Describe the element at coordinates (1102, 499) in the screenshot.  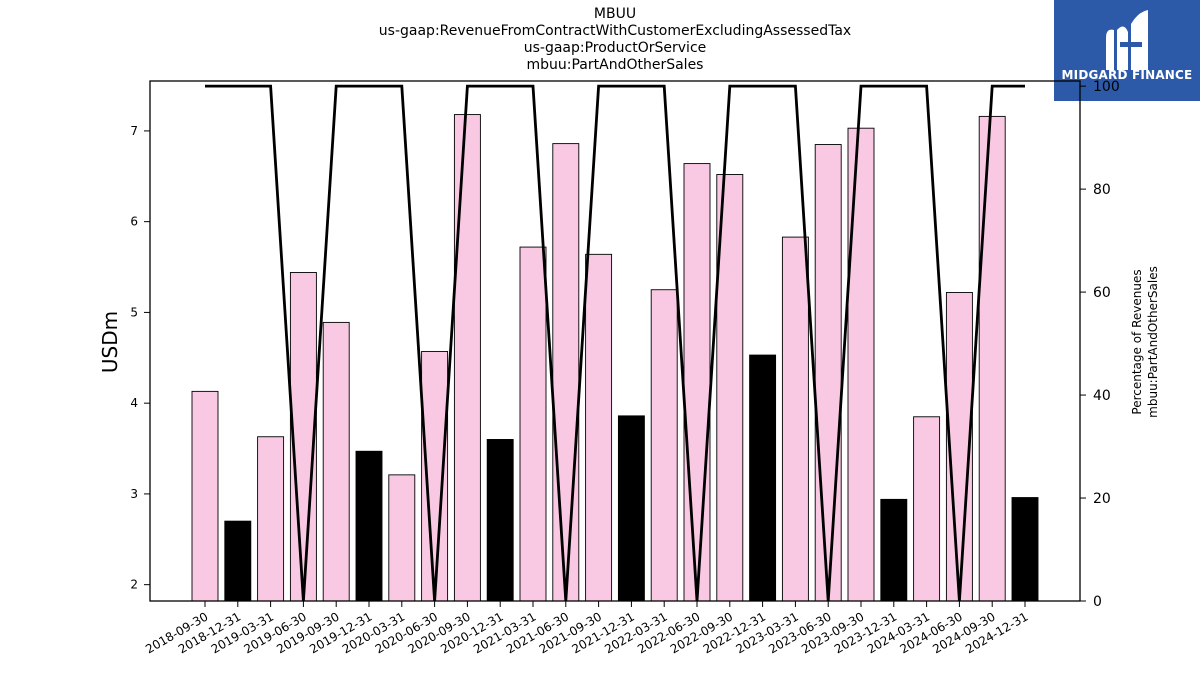
I see `y-tick-label-right-20: 20` at that location.